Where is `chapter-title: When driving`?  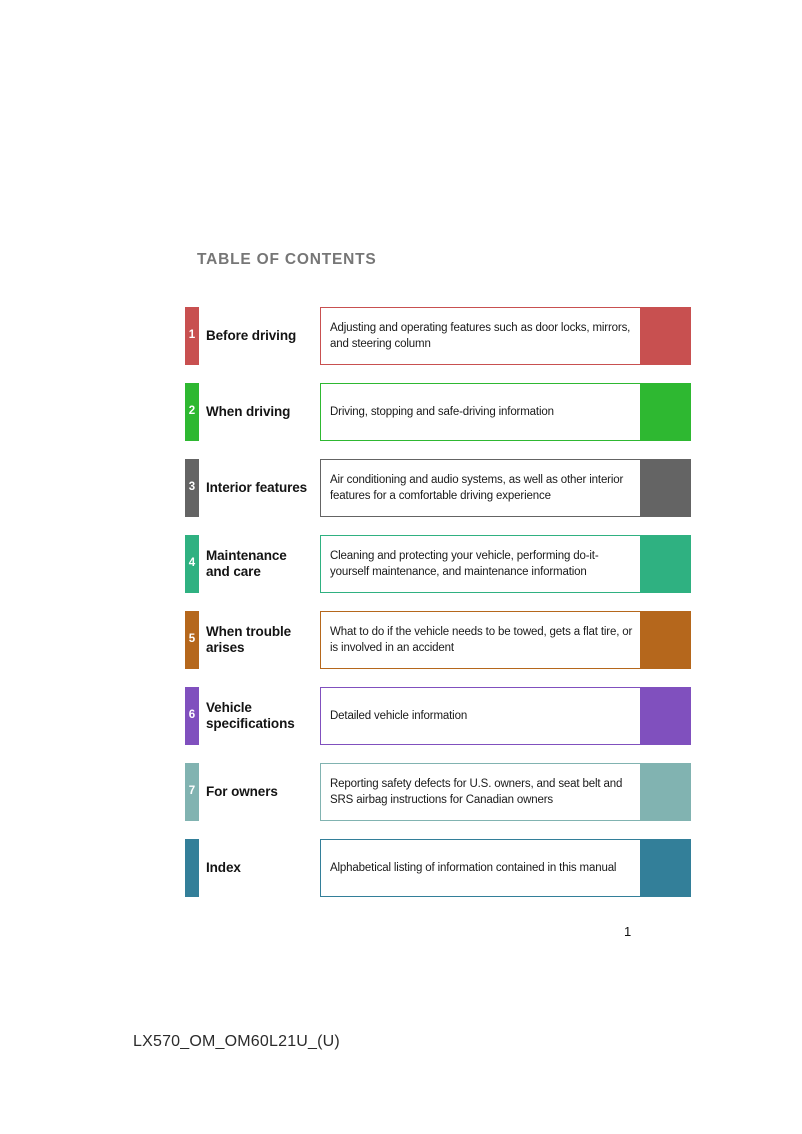
chapter-title: When driving is located at coordinates (248, 411).